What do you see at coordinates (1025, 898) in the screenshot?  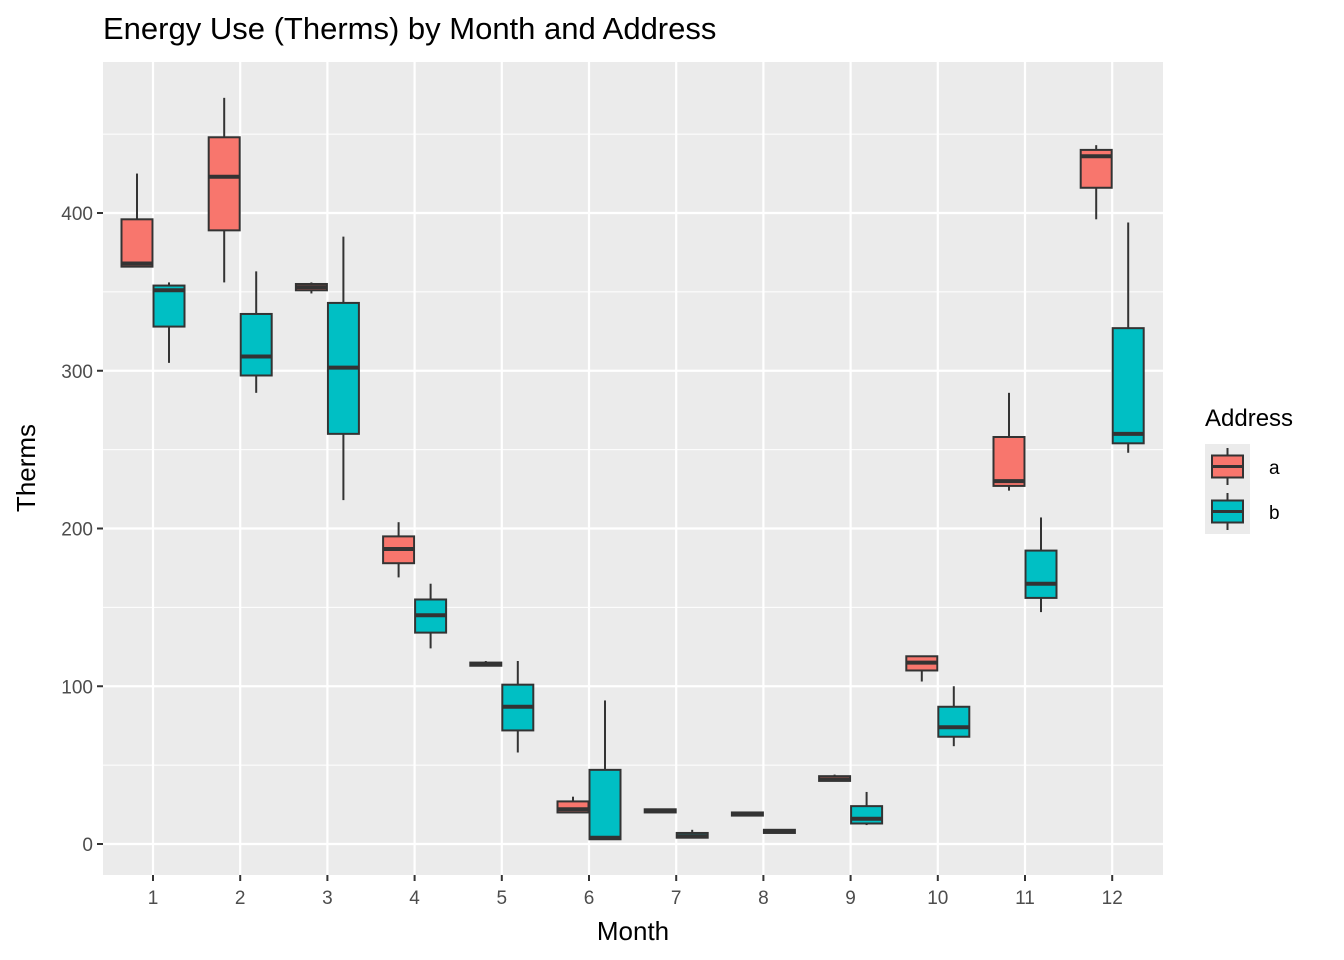 I see `x-tick-label: 11` at bounding box center [1025, 898].